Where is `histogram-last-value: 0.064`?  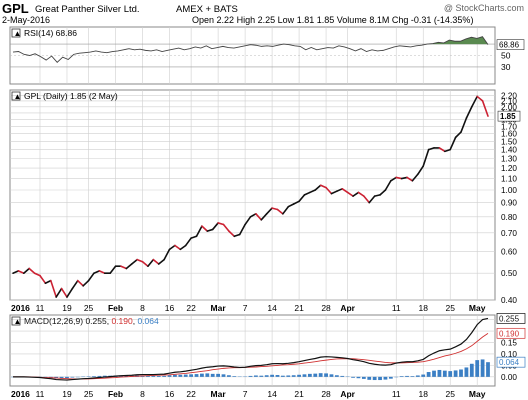 histogram-last-value: 0.064 is located at coordinates (509, 362).